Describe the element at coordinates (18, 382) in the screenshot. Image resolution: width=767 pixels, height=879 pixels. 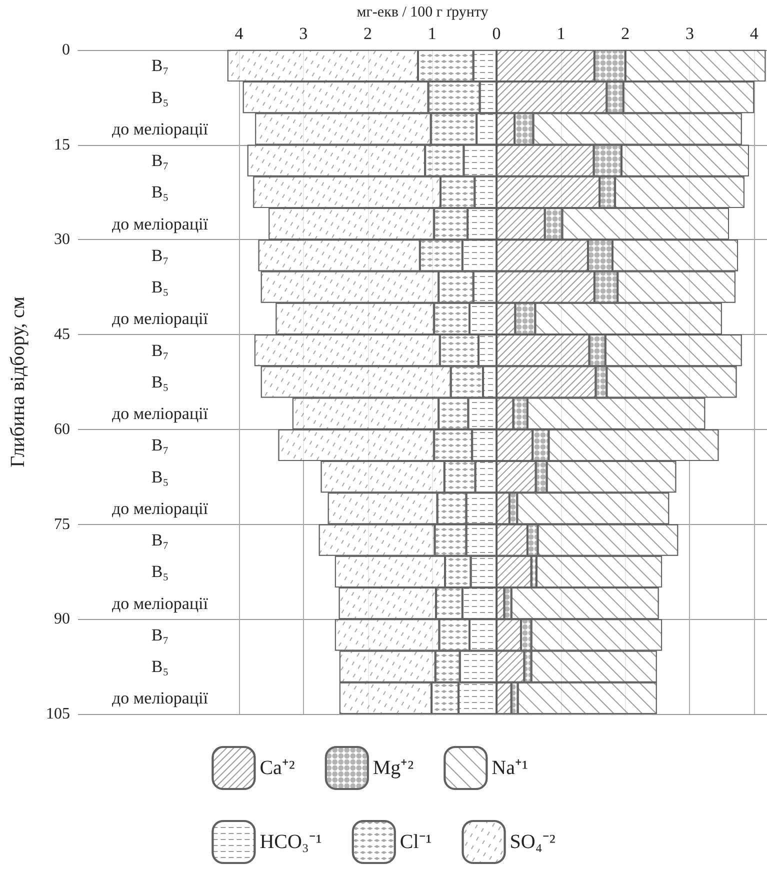
I see `y2-axis-title: Глибина відбору, см` at that location.